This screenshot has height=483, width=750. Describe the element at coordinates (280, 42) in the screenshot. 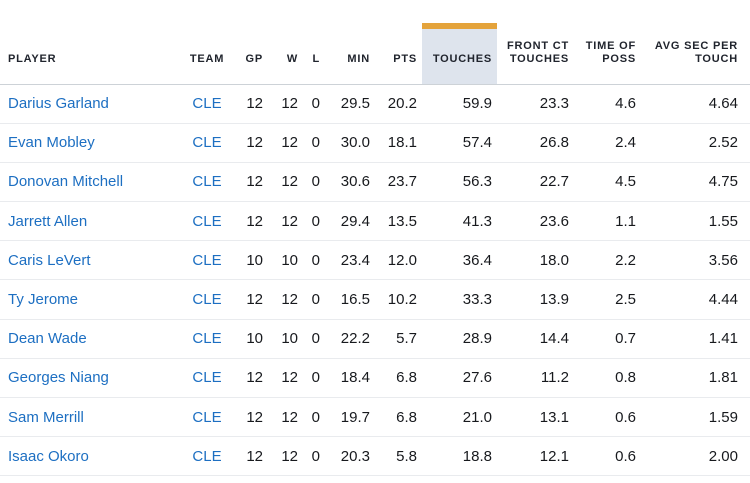

I see `col-header-w: W` at that location.